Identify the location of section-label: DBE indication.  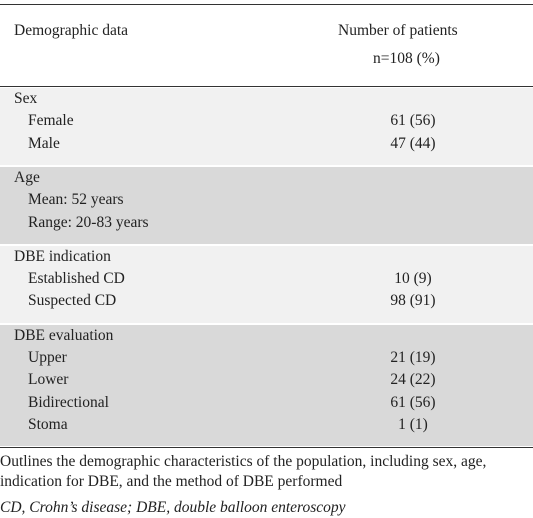
(62, 256).